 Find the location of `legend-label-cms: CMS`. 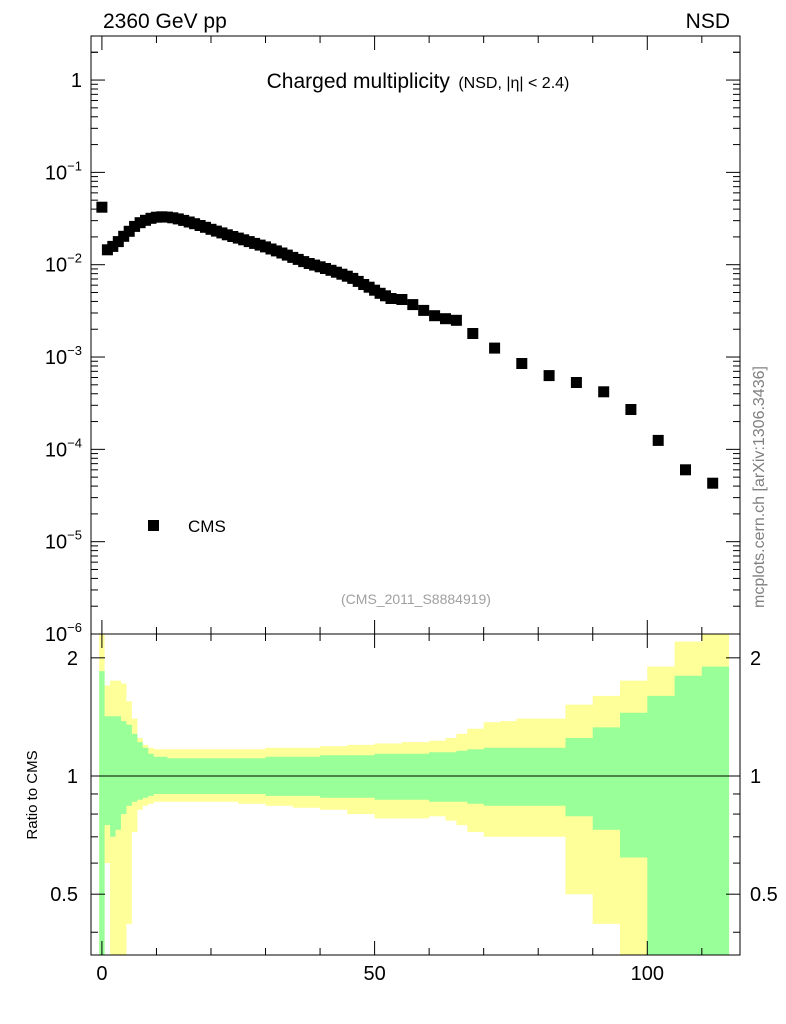

legend-label-cms: CMS is located at coordinates (207, 526).